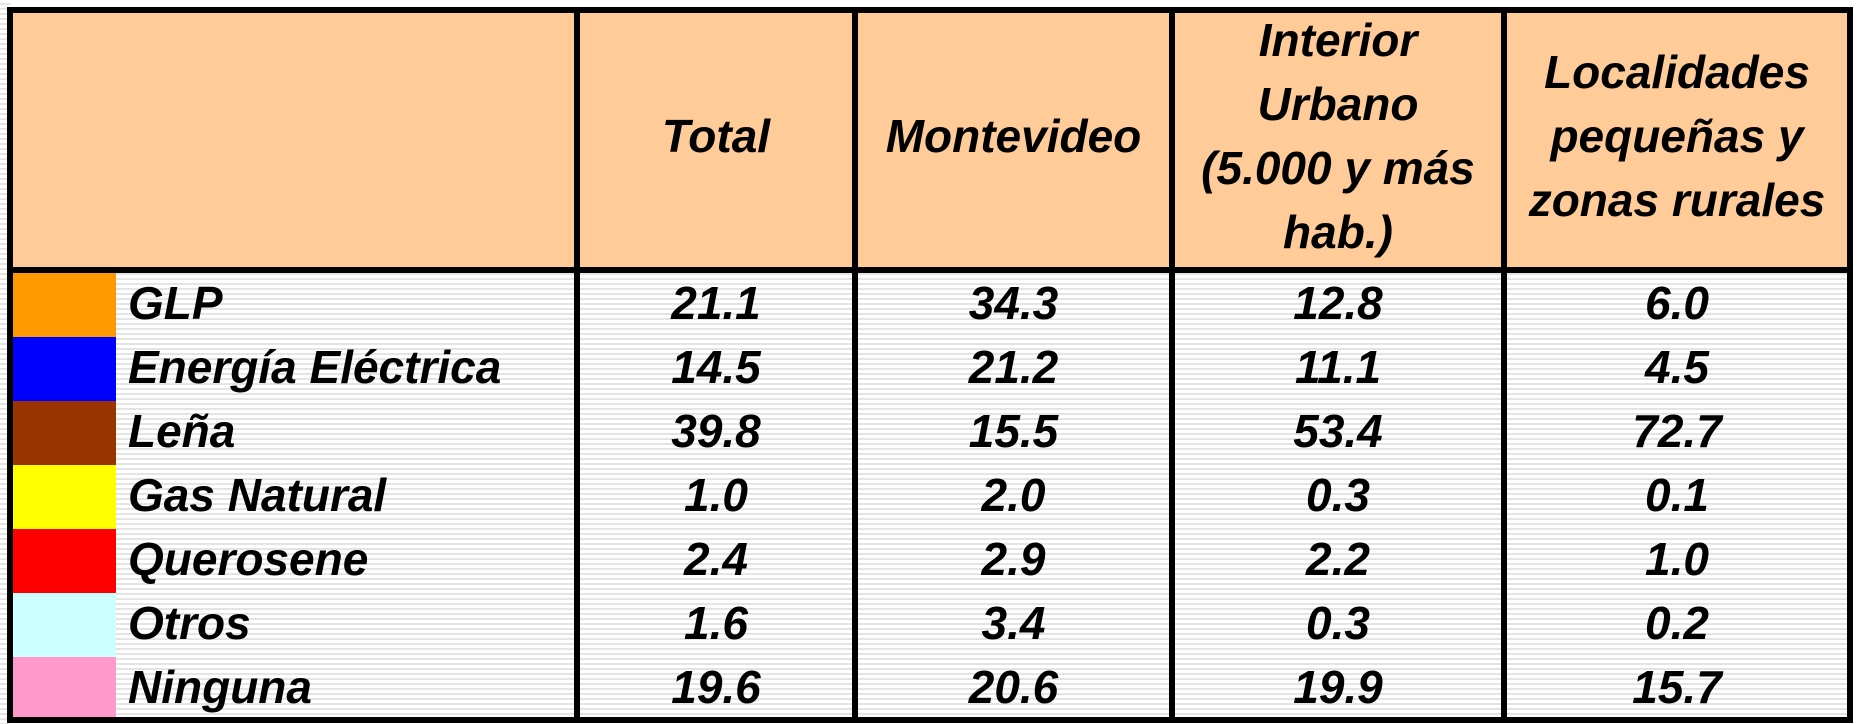 The height and width of the screenshot is (724, 1857). I want to click on header-cell: Urbano, so click(1338, 104).